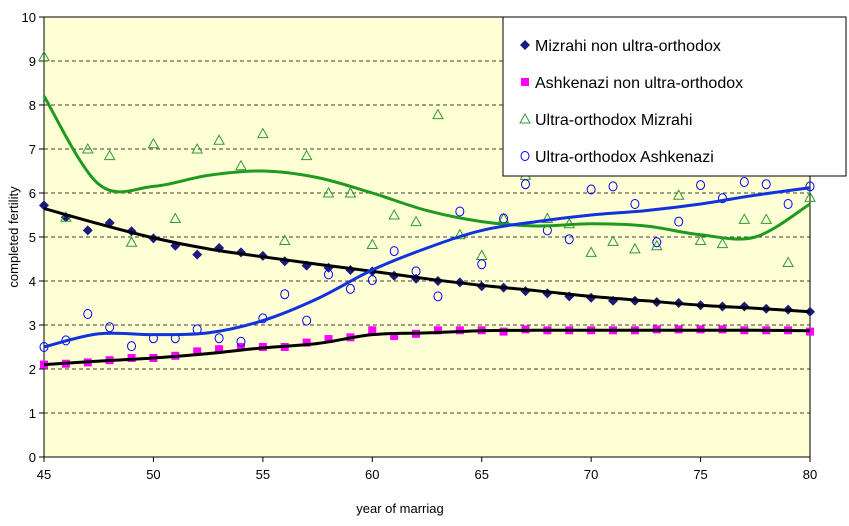  I want to click on y-tick-label: 0, so click(32, 457).